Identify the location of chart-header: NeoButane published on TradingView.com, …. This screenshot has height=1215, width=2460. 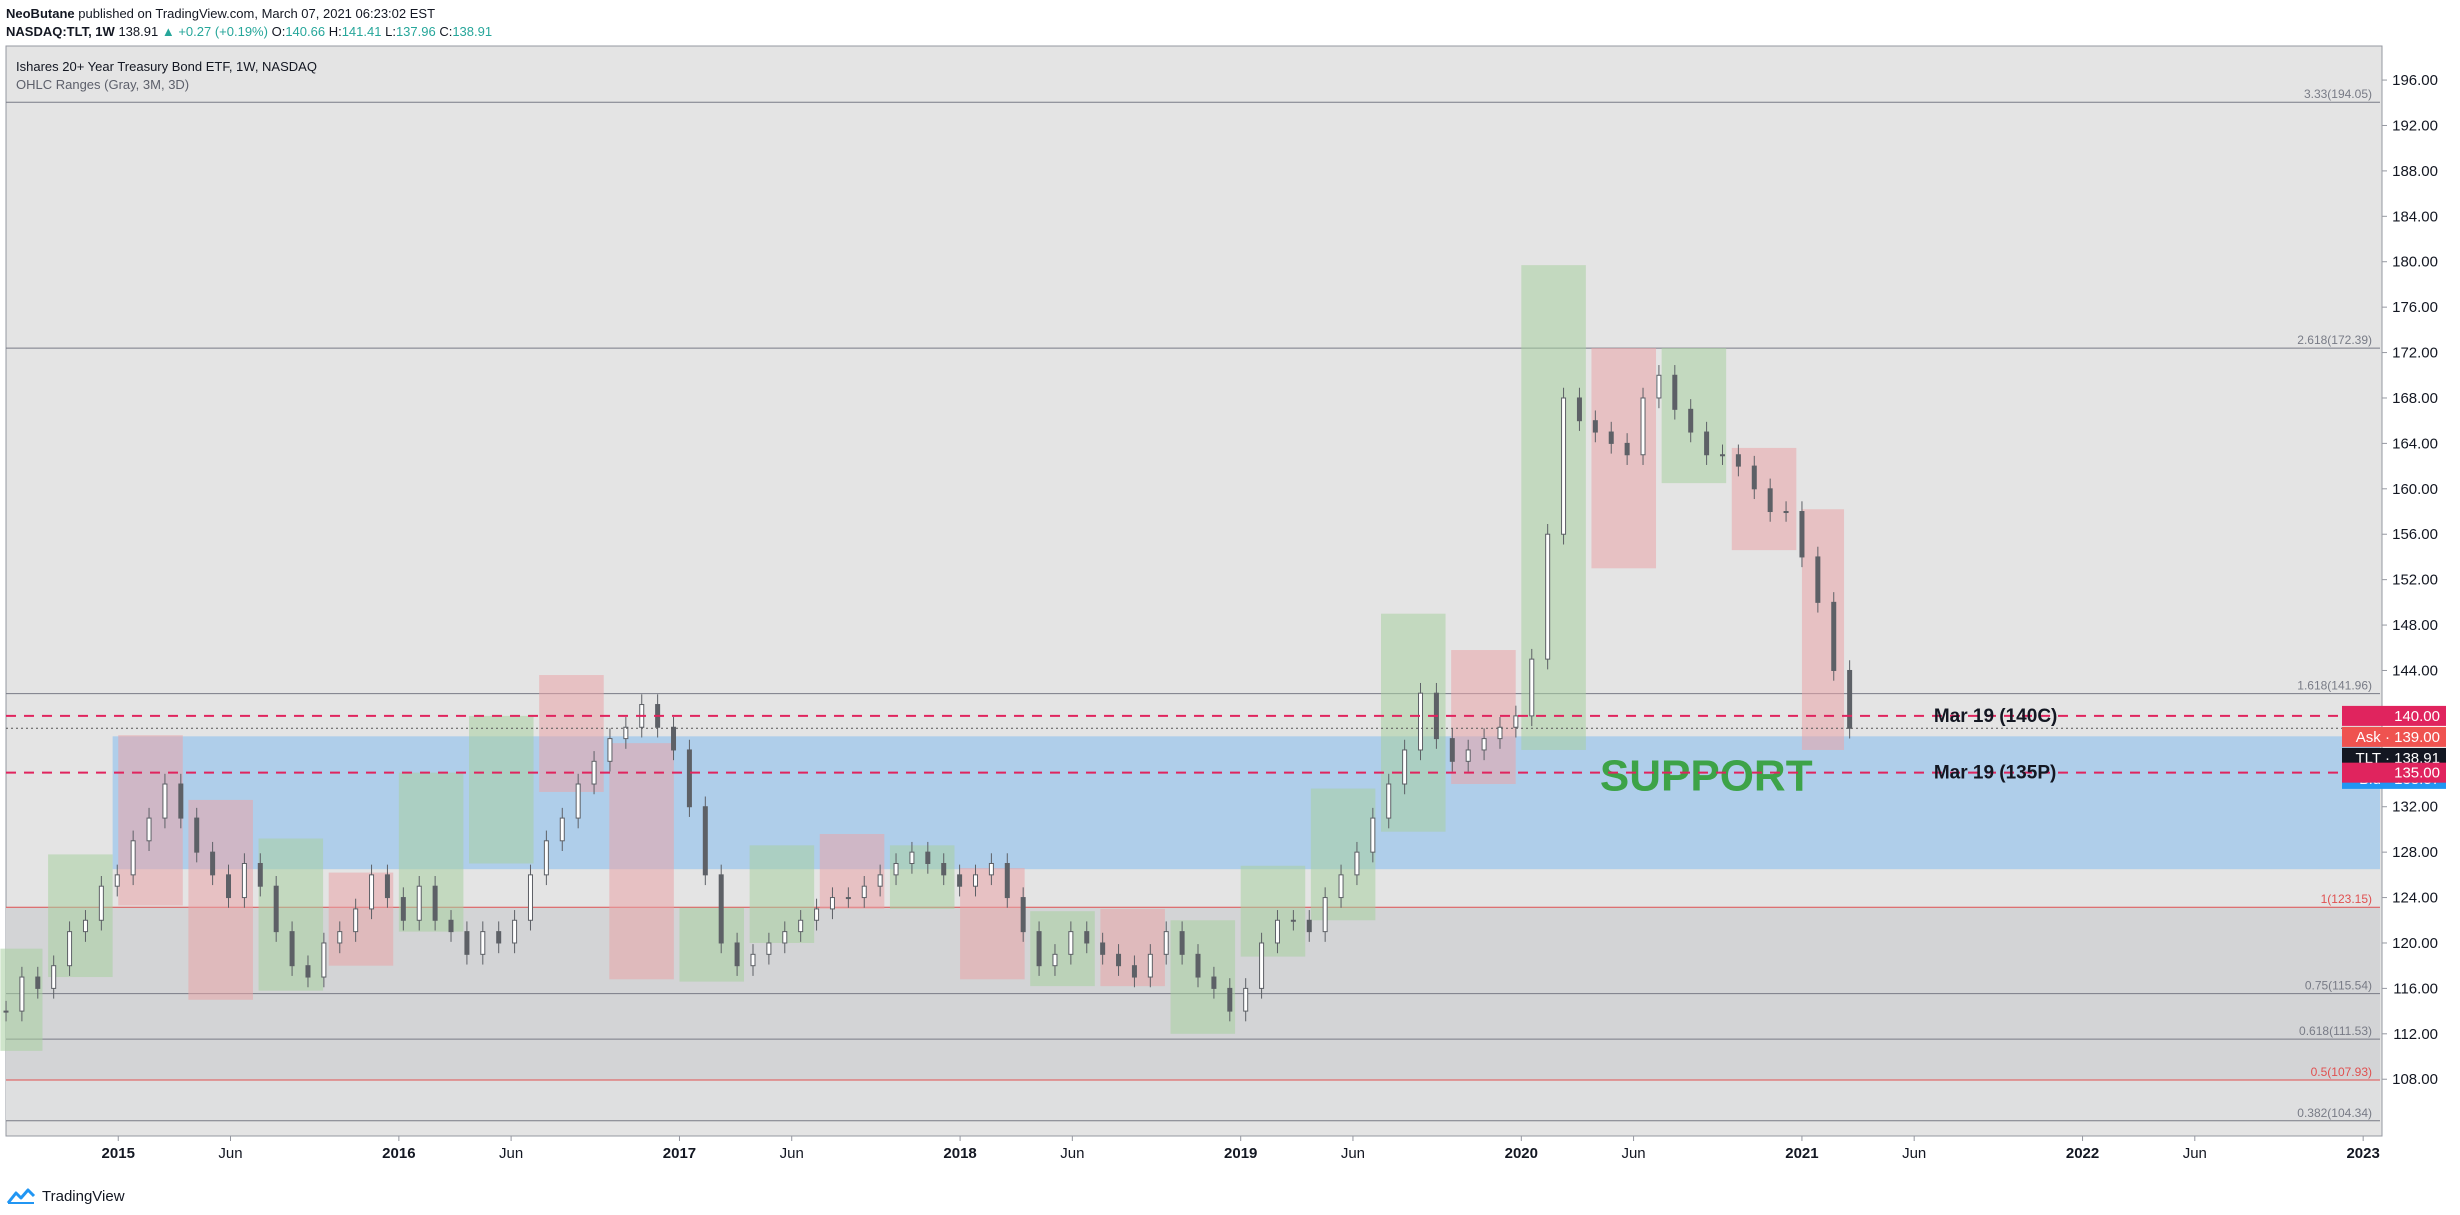
(1230, 22).